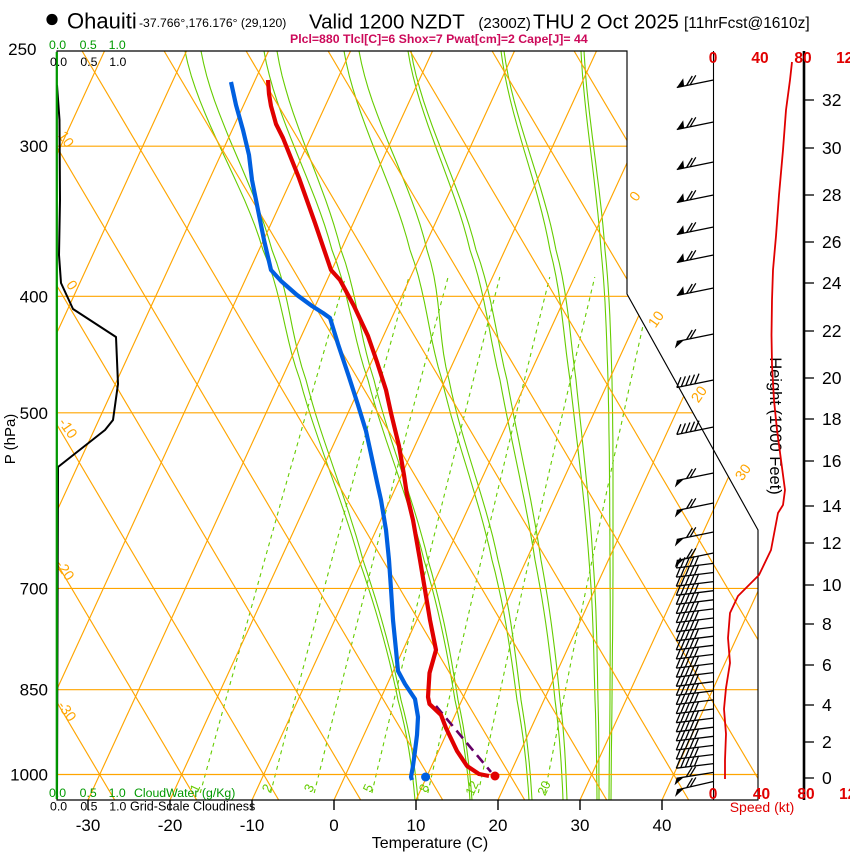 This screenshot has height=865, width=850. What do you see at coordinates (34, 588) in the screenshot?
I see `svg-text: 700` at bounding box center [34, 588].